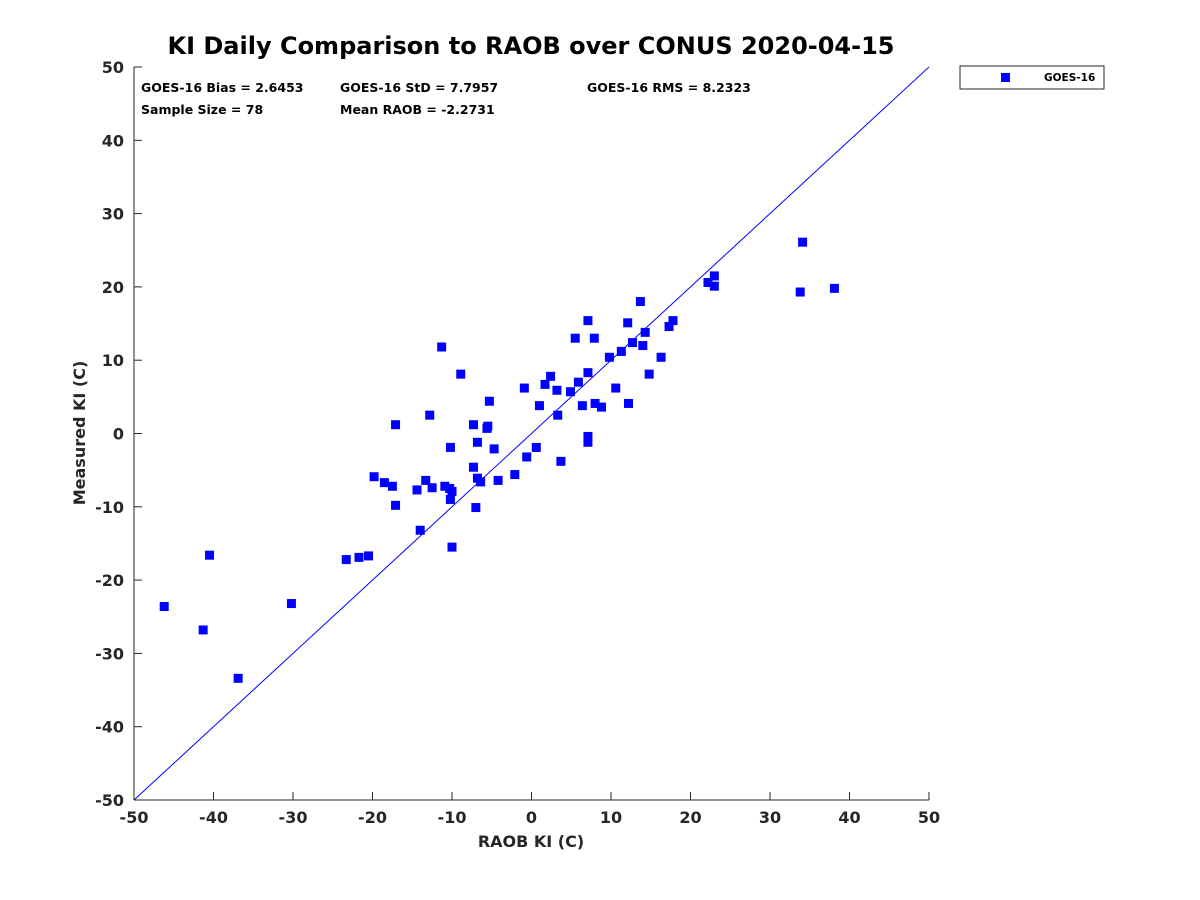 This screenshot has height=900, width=1200. I want to click on legend-box, so click(1032, 77).